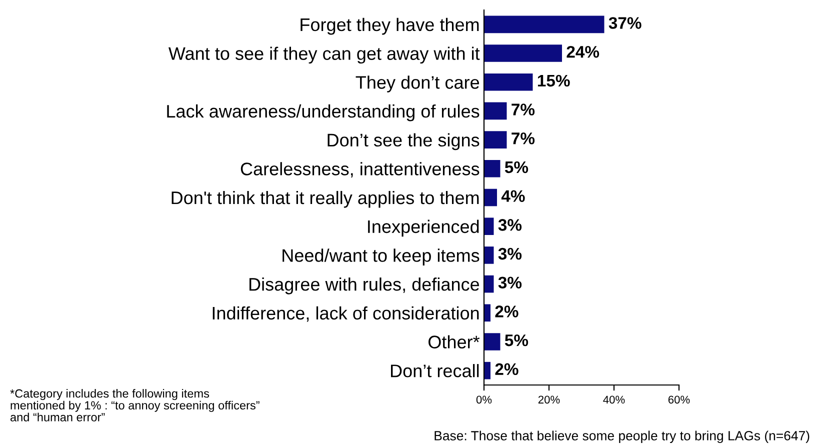  I want to click on y-tick-label: Lack awareness/understanding of rules, so click(323, 113).